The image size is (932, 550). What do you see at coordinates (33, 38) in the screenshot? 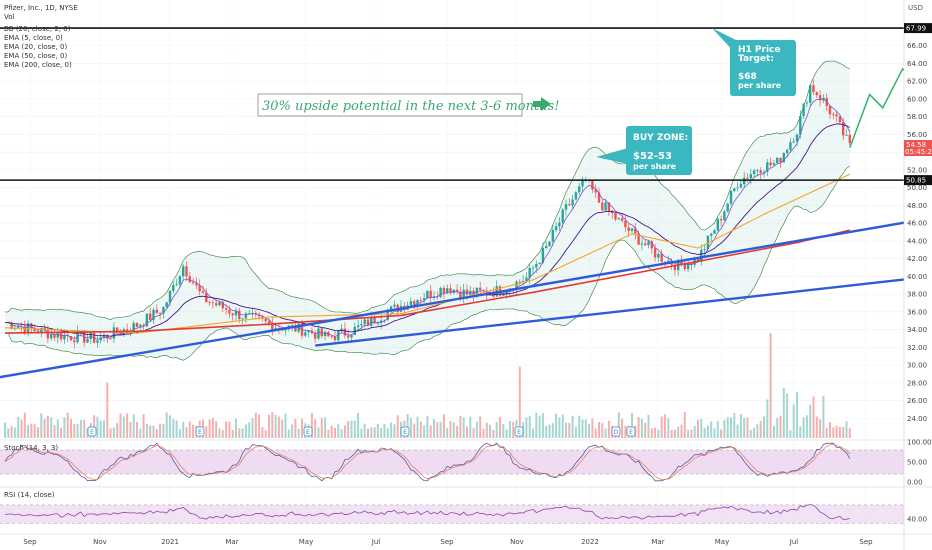
I see `indicator-ema5: EMA (5, close, 0)` at bounding box center [33, 38].